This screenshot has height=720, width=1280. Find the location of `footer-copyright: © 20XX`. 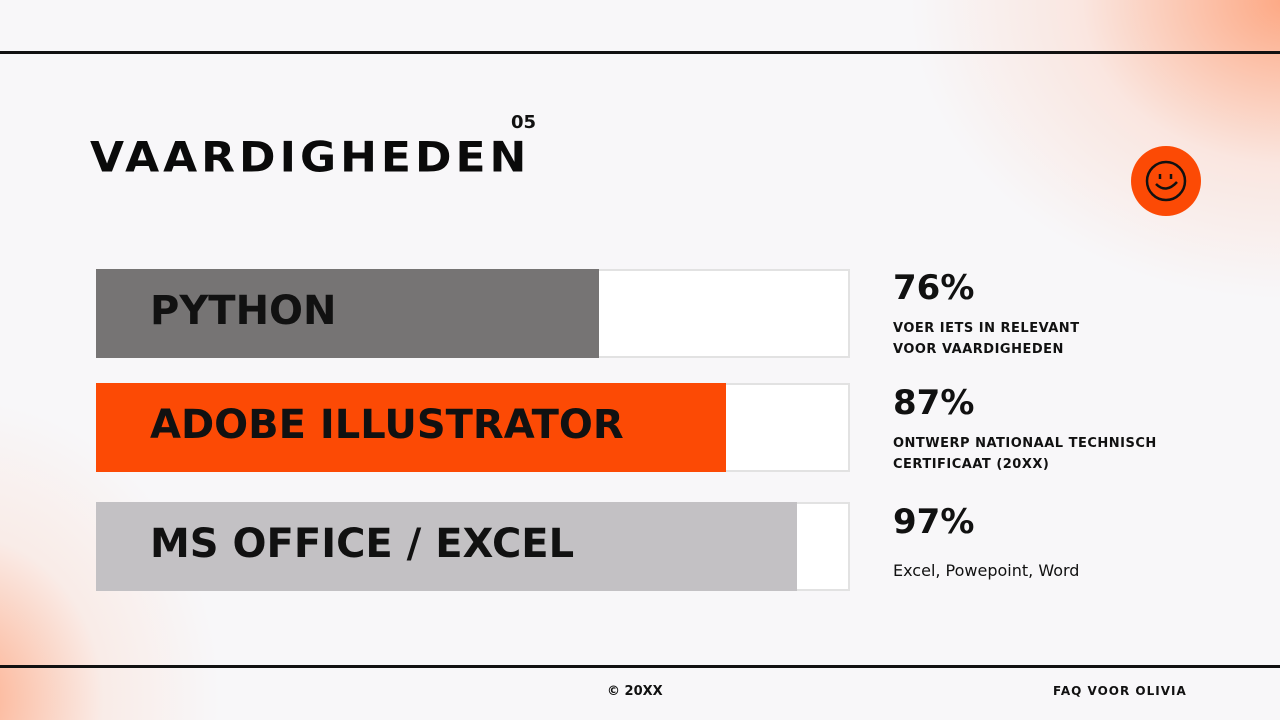

footer-copyright: © 20XX is located at coordinates (635, 691).